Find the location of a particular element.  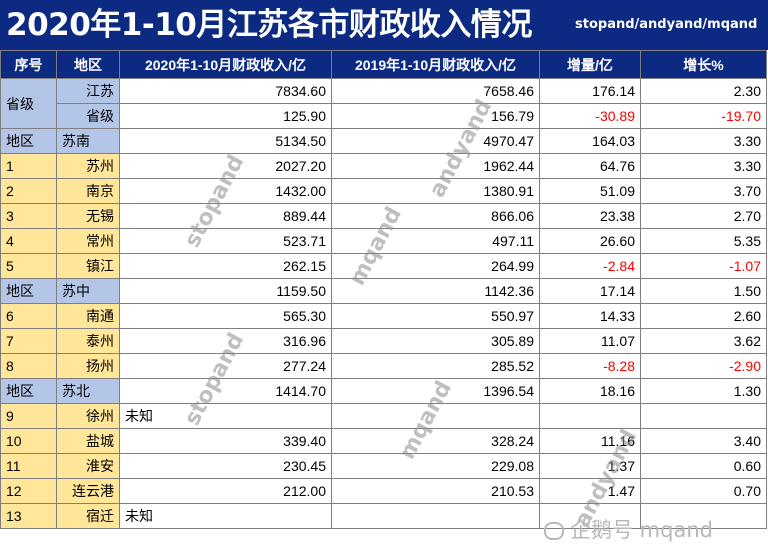

row-growth: -1.07 is located at coordinates (703, 266).